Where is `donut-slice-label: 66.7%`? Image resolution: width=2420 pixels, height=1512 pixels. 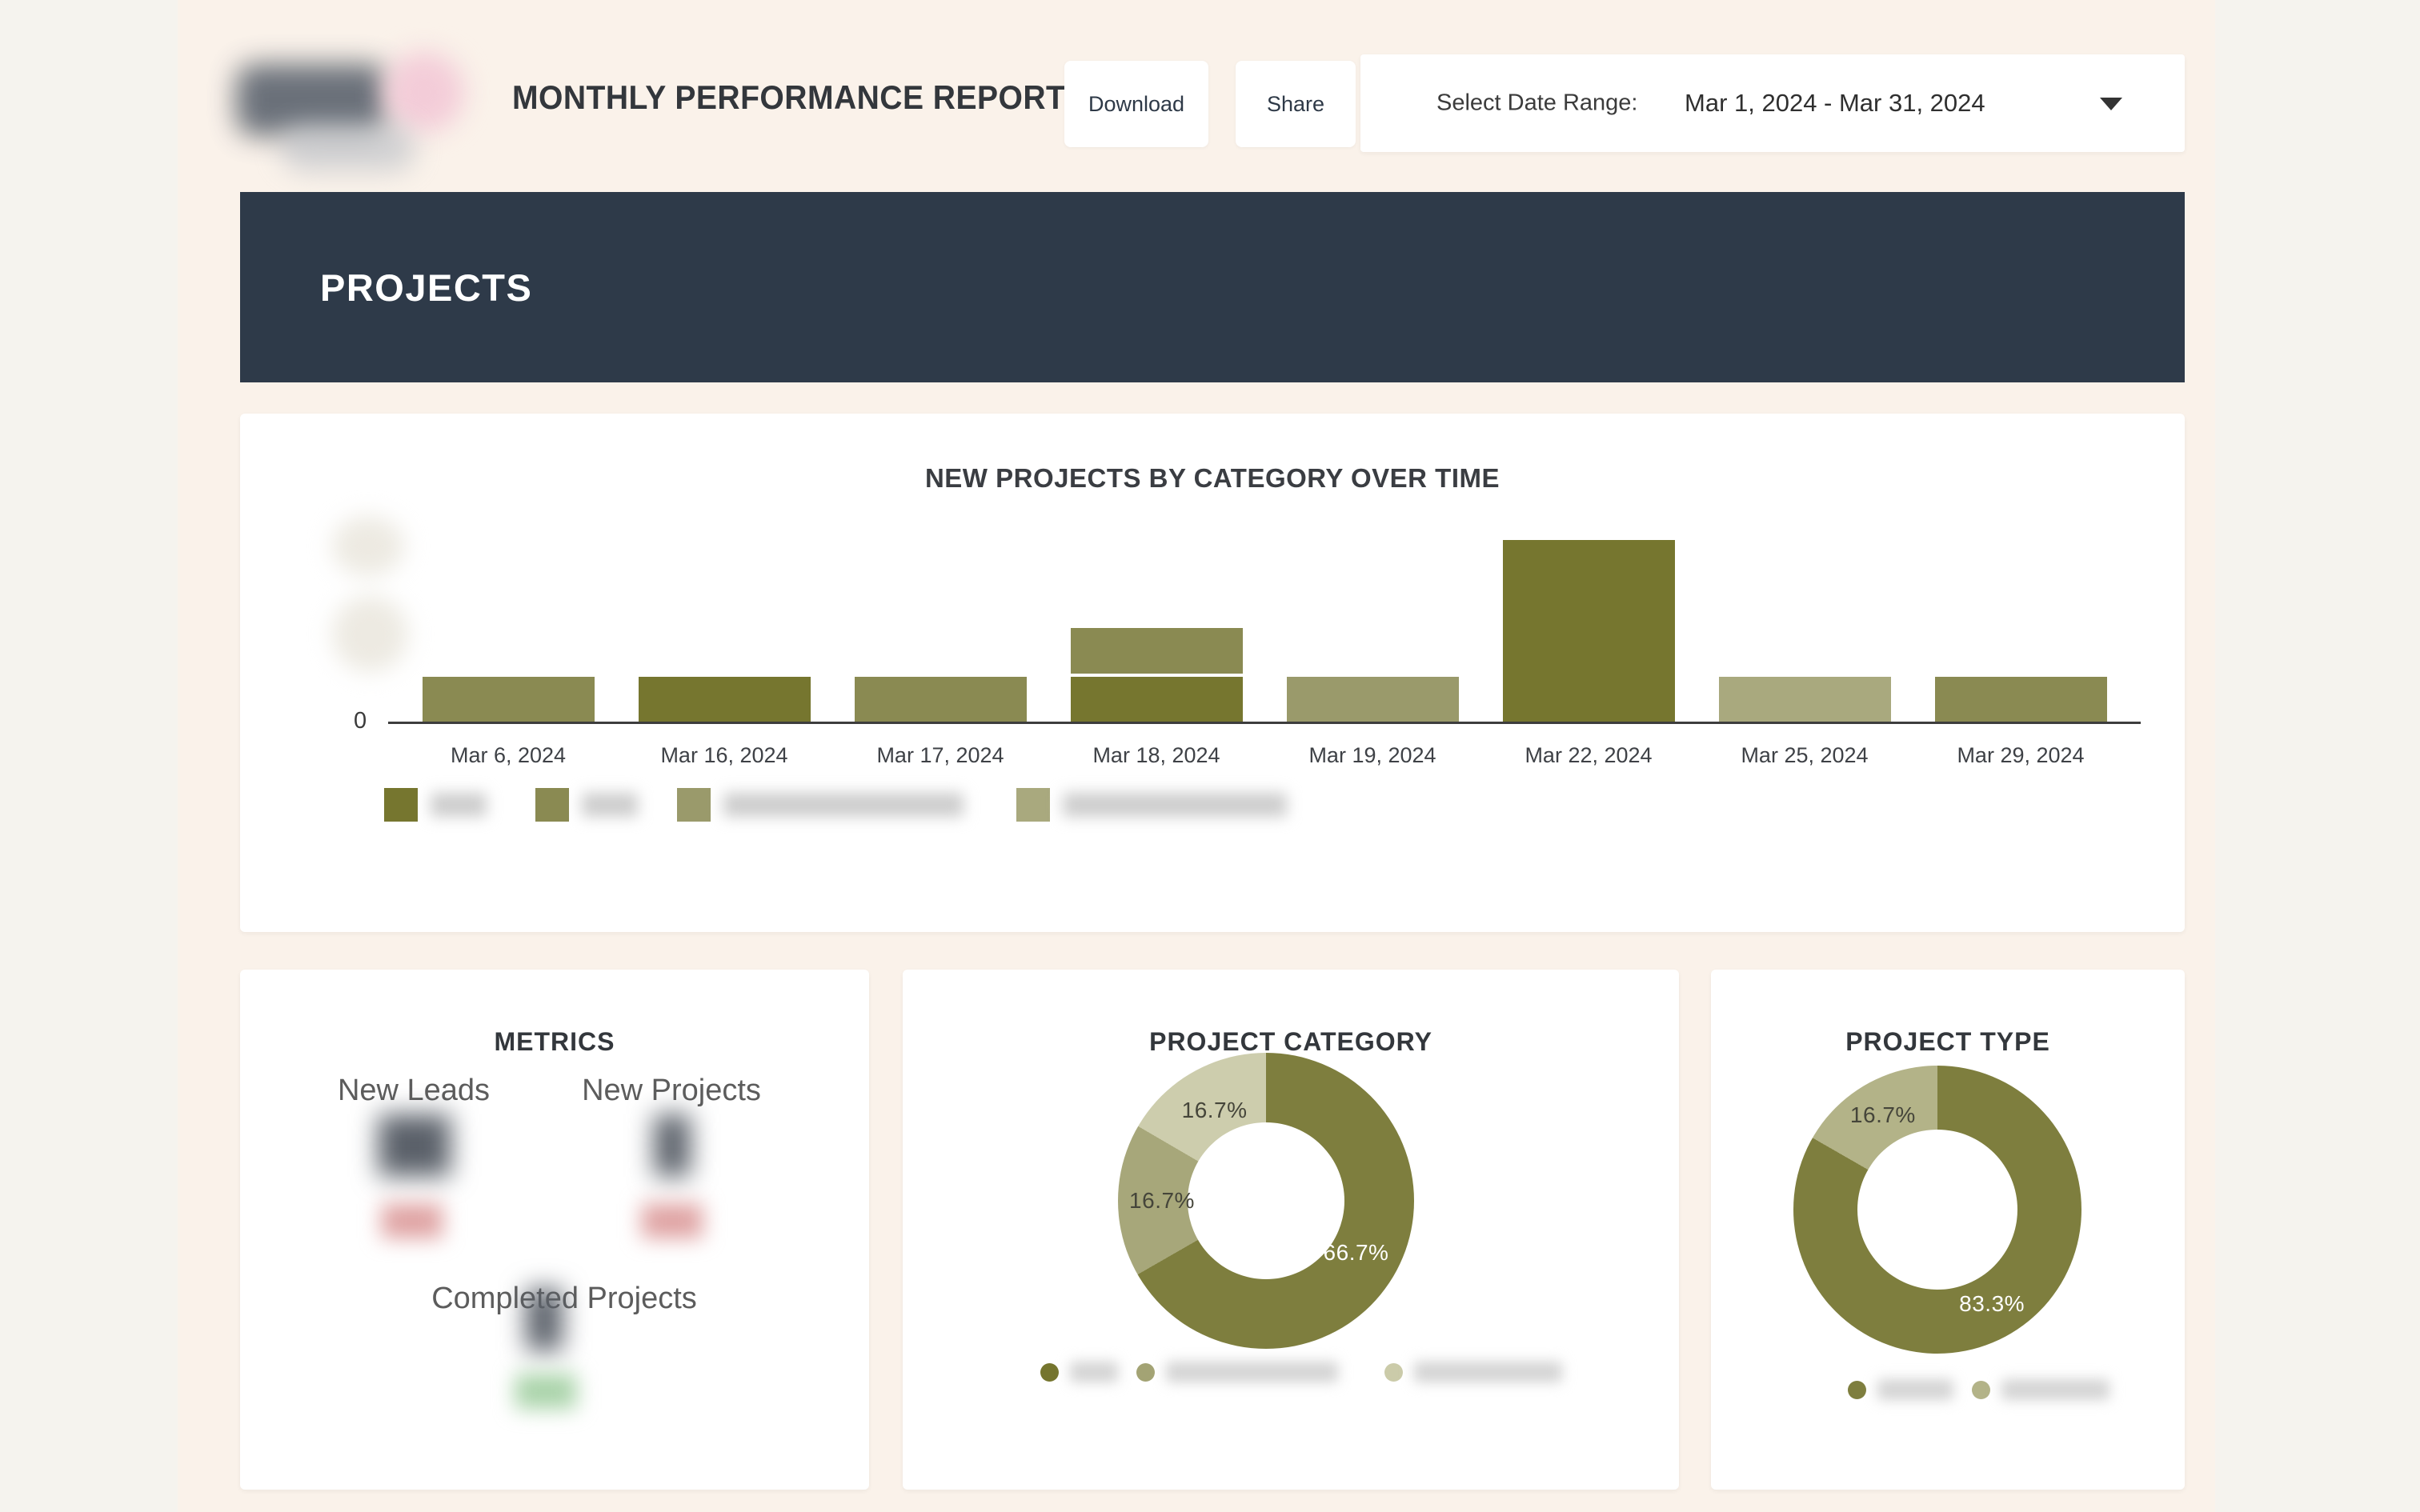
donut-slice-label: 66.7% is located at coordinates (1356, 1253).